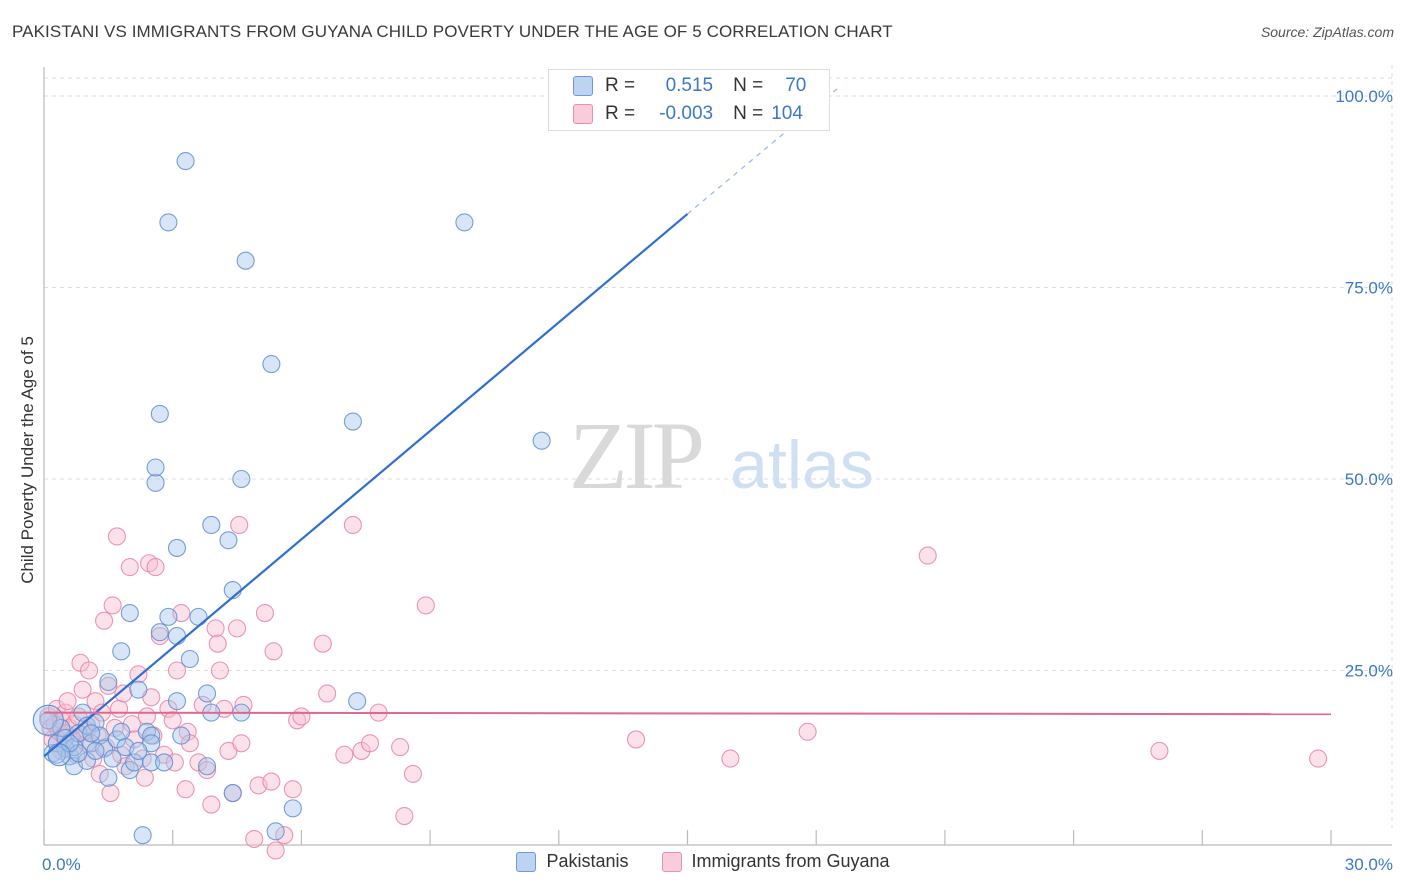 The width and height of the screenshot is (1406, 892). I want to click on y-axis-label-wrap: Child Poverty Under the Age of 5, so click(28, 460).